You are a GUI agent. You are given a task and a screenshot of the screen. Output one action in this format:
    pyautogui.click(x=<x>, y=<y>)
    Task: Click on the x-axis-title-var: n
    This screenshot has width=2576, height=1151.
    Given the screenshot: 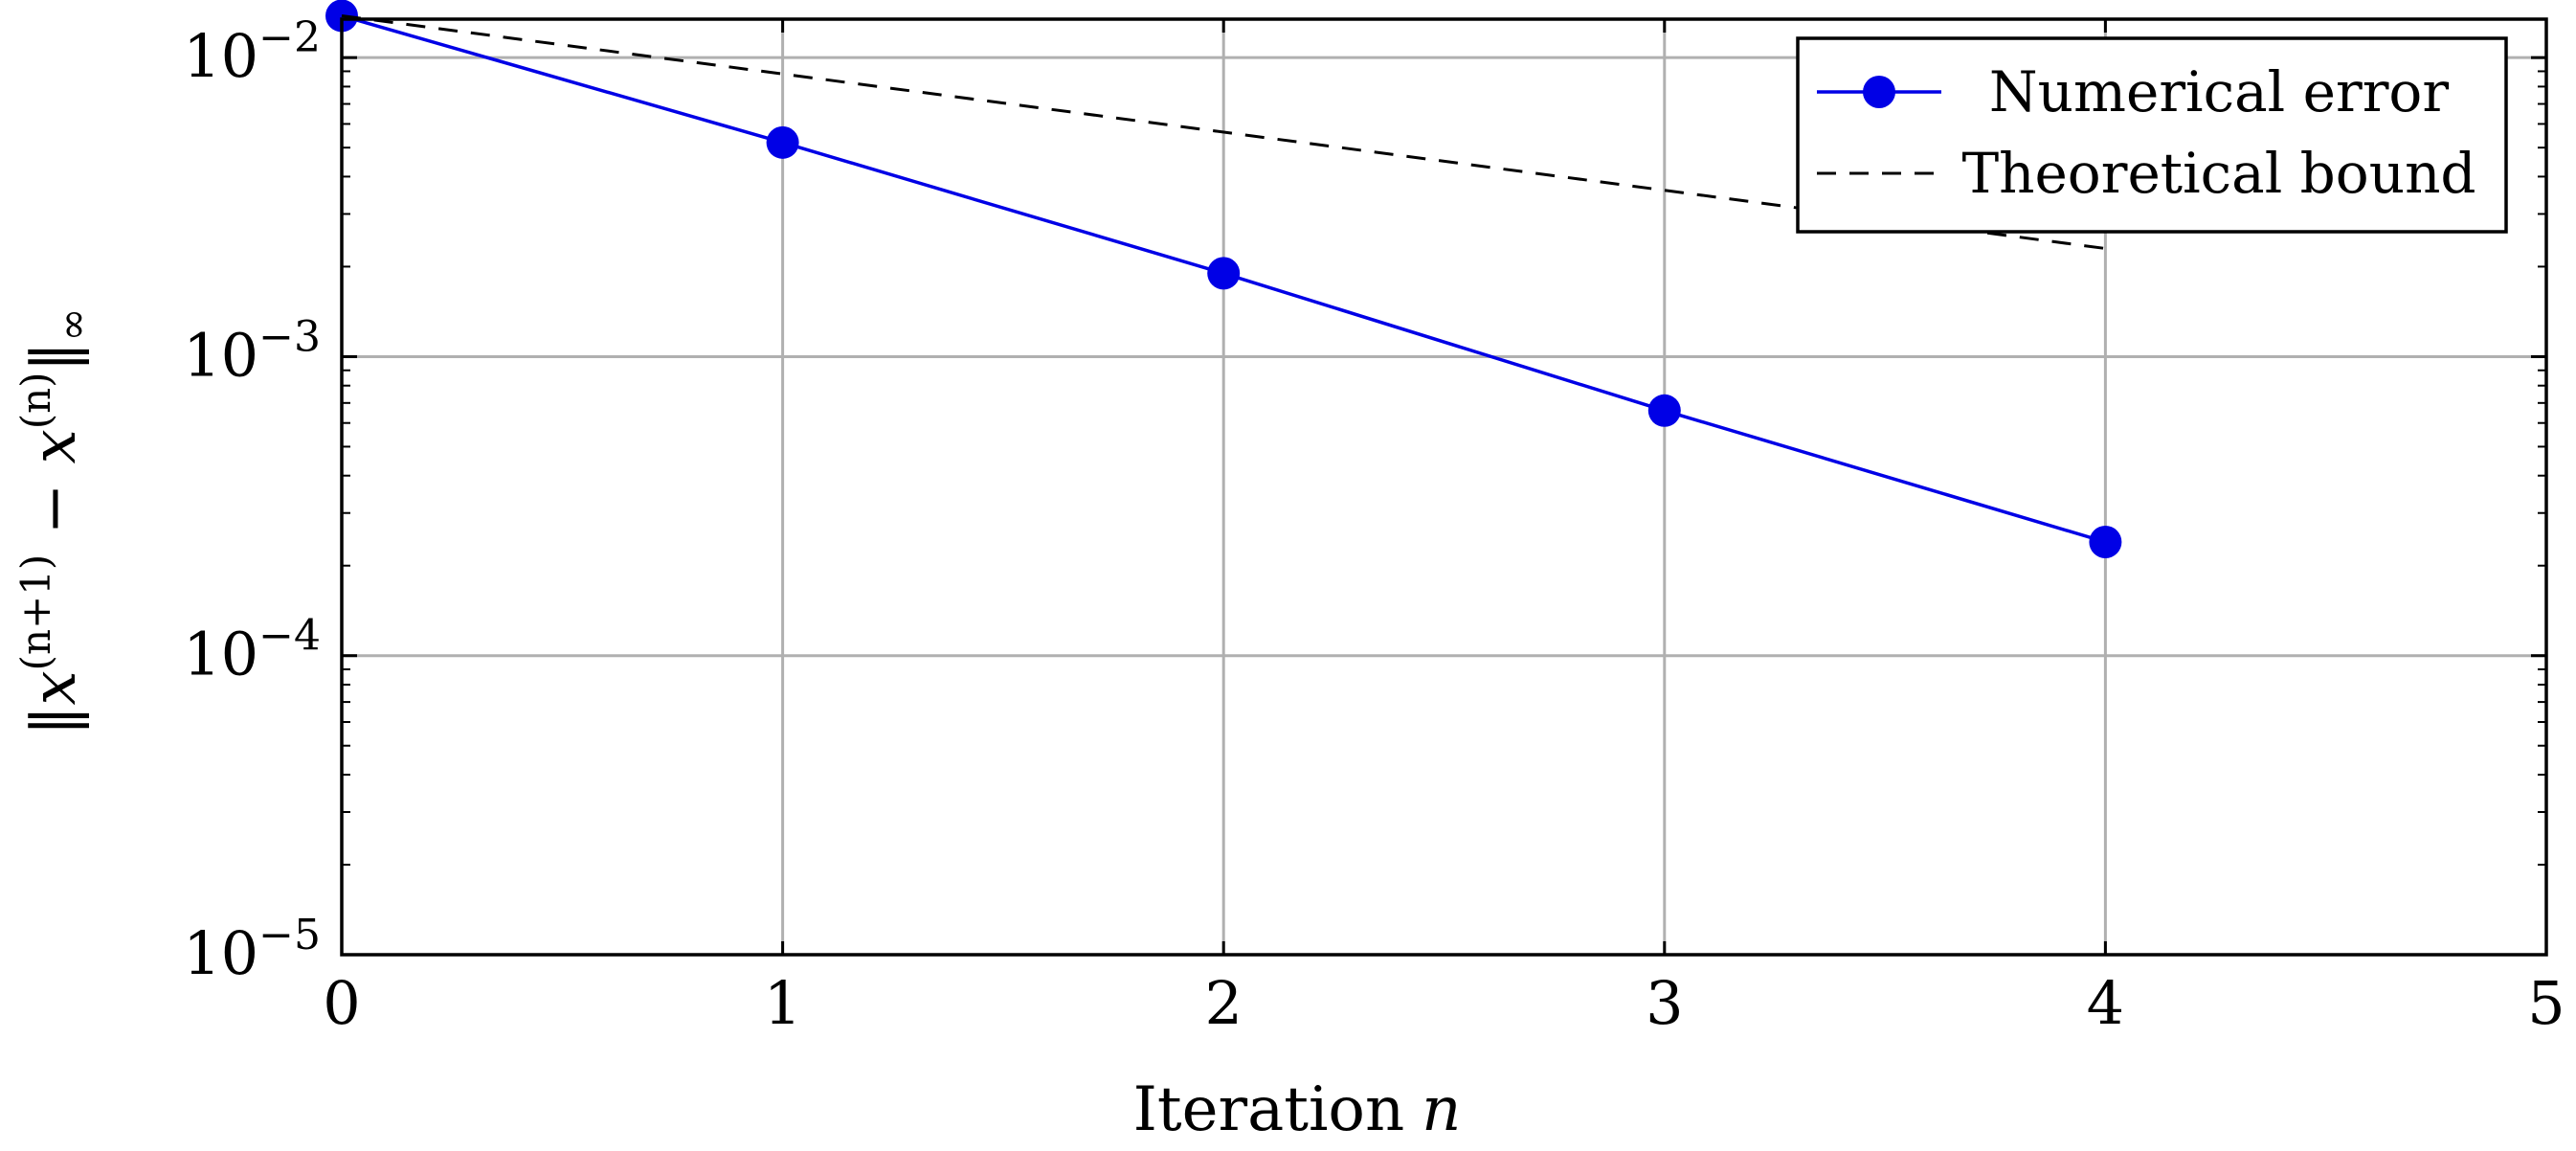 What is the action you would take?
    pyautogui.click(x=1442, y=1109)
    